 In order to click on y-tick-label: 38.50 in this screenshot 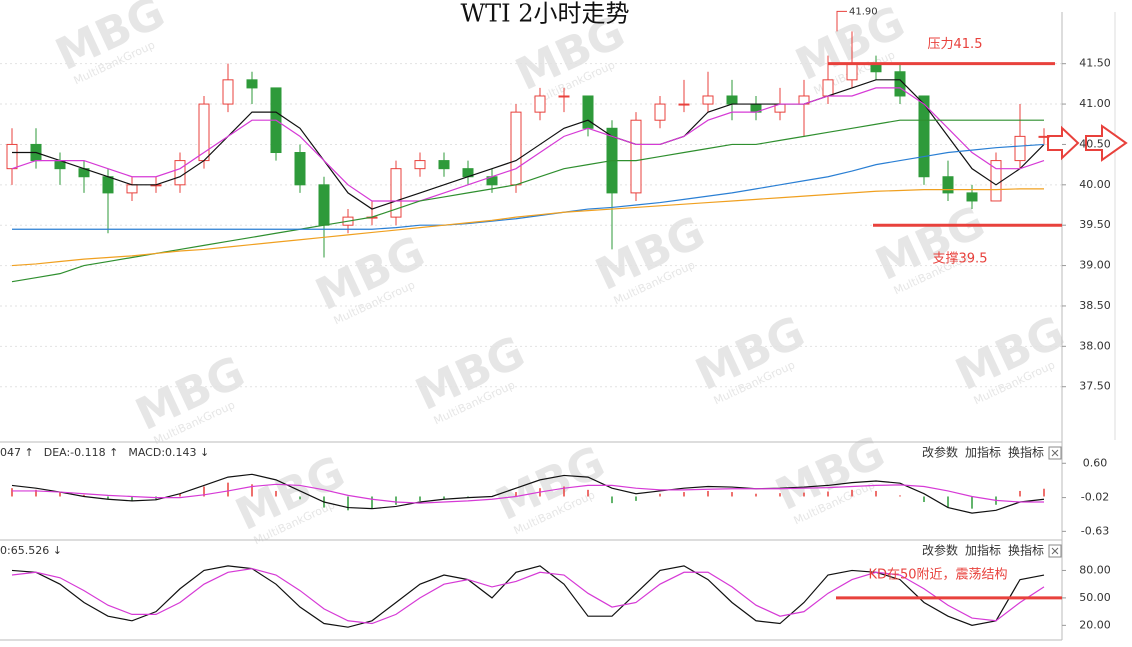, I will do `click(1095, 305)`.